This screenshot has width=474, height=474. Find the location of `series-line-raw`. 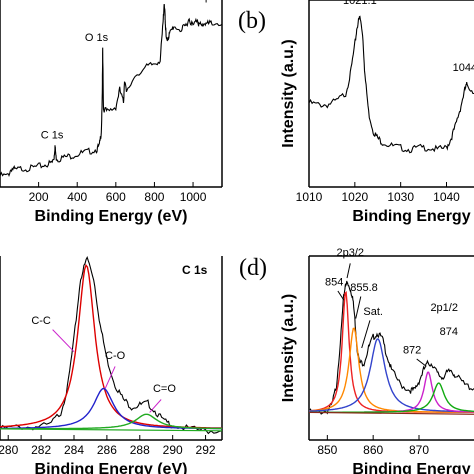

series-line-raw is located at coordinates (391, 347).